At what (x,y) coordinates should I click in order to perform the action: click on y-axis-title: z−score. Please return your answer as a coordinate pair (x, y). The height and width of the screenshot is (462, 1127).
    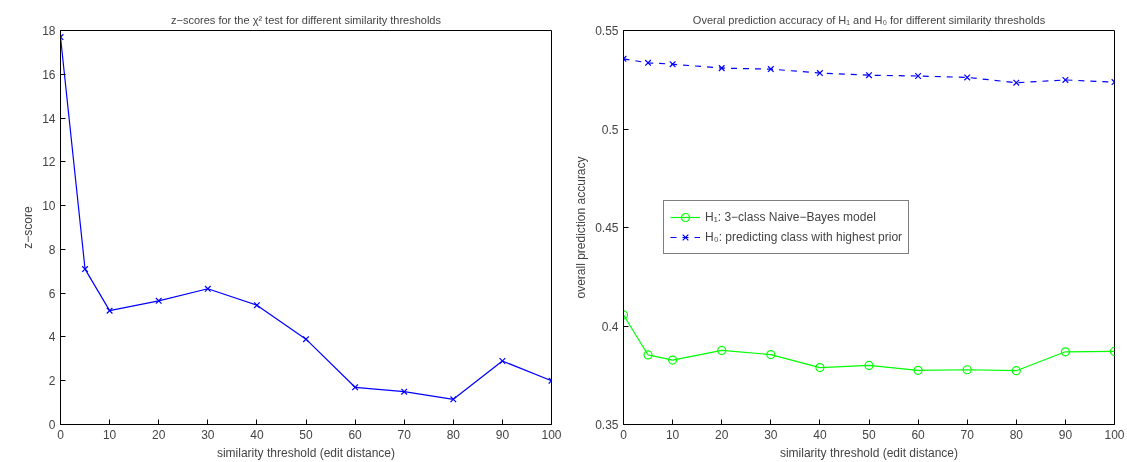
    Looking at the image, I should click on (28, 227).